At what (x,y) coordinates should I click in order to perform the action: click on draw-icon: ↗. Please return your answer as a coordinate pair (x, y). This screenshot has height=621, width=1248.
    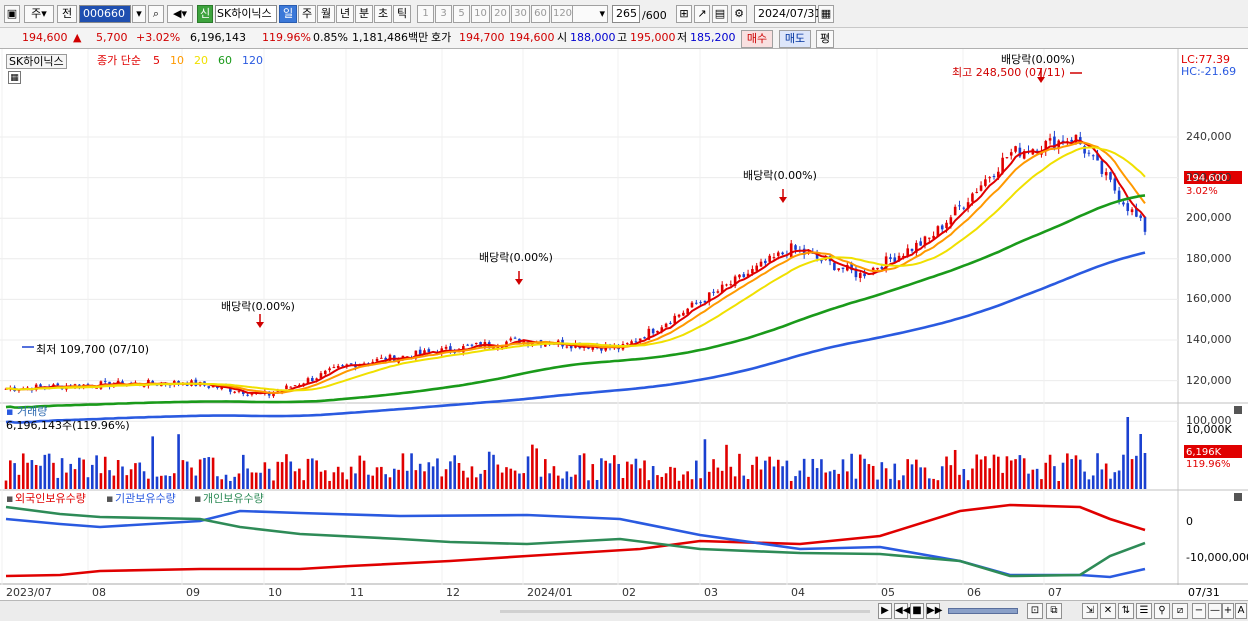
    Looking at the image, I should click on (702, 14).